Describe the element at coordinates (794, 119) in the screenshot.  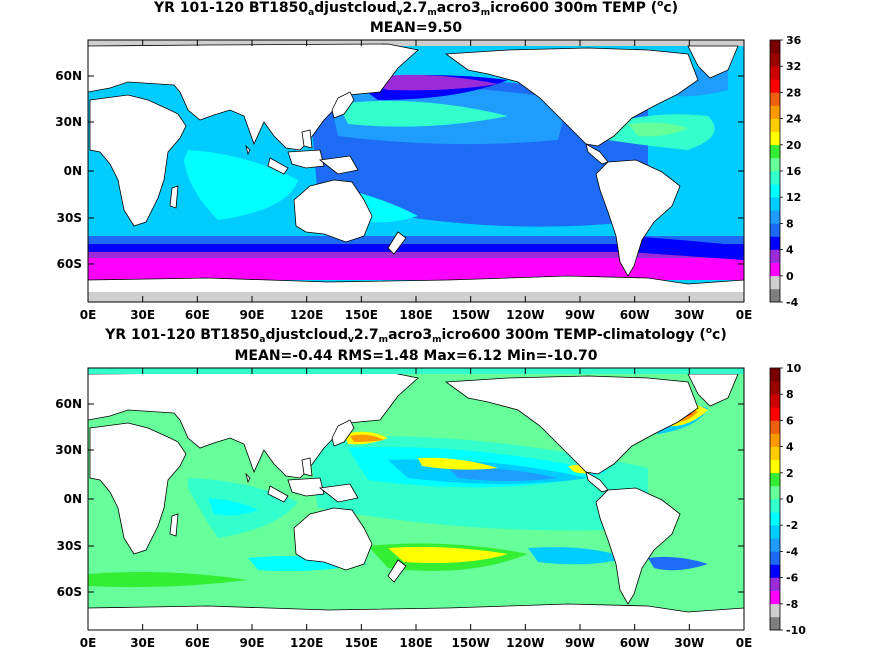
I see `colorbar-tick-label: 24` at that location.